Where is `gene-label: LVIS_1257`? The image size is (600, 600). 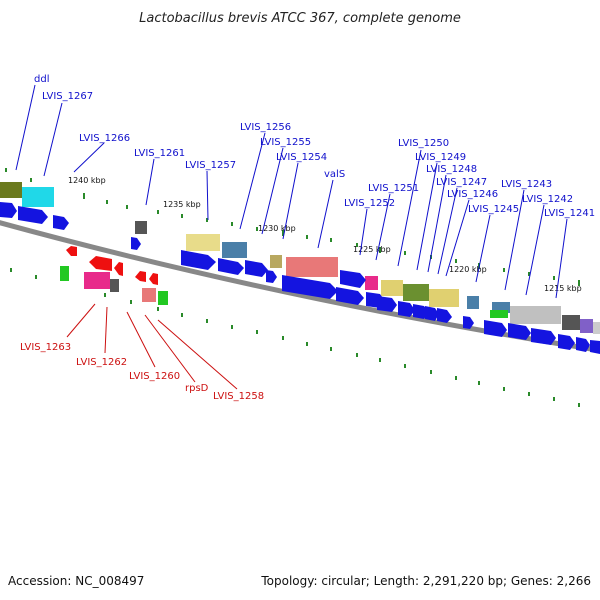 gene-label: LVIS_1257 is located at coordinates (210, 165).